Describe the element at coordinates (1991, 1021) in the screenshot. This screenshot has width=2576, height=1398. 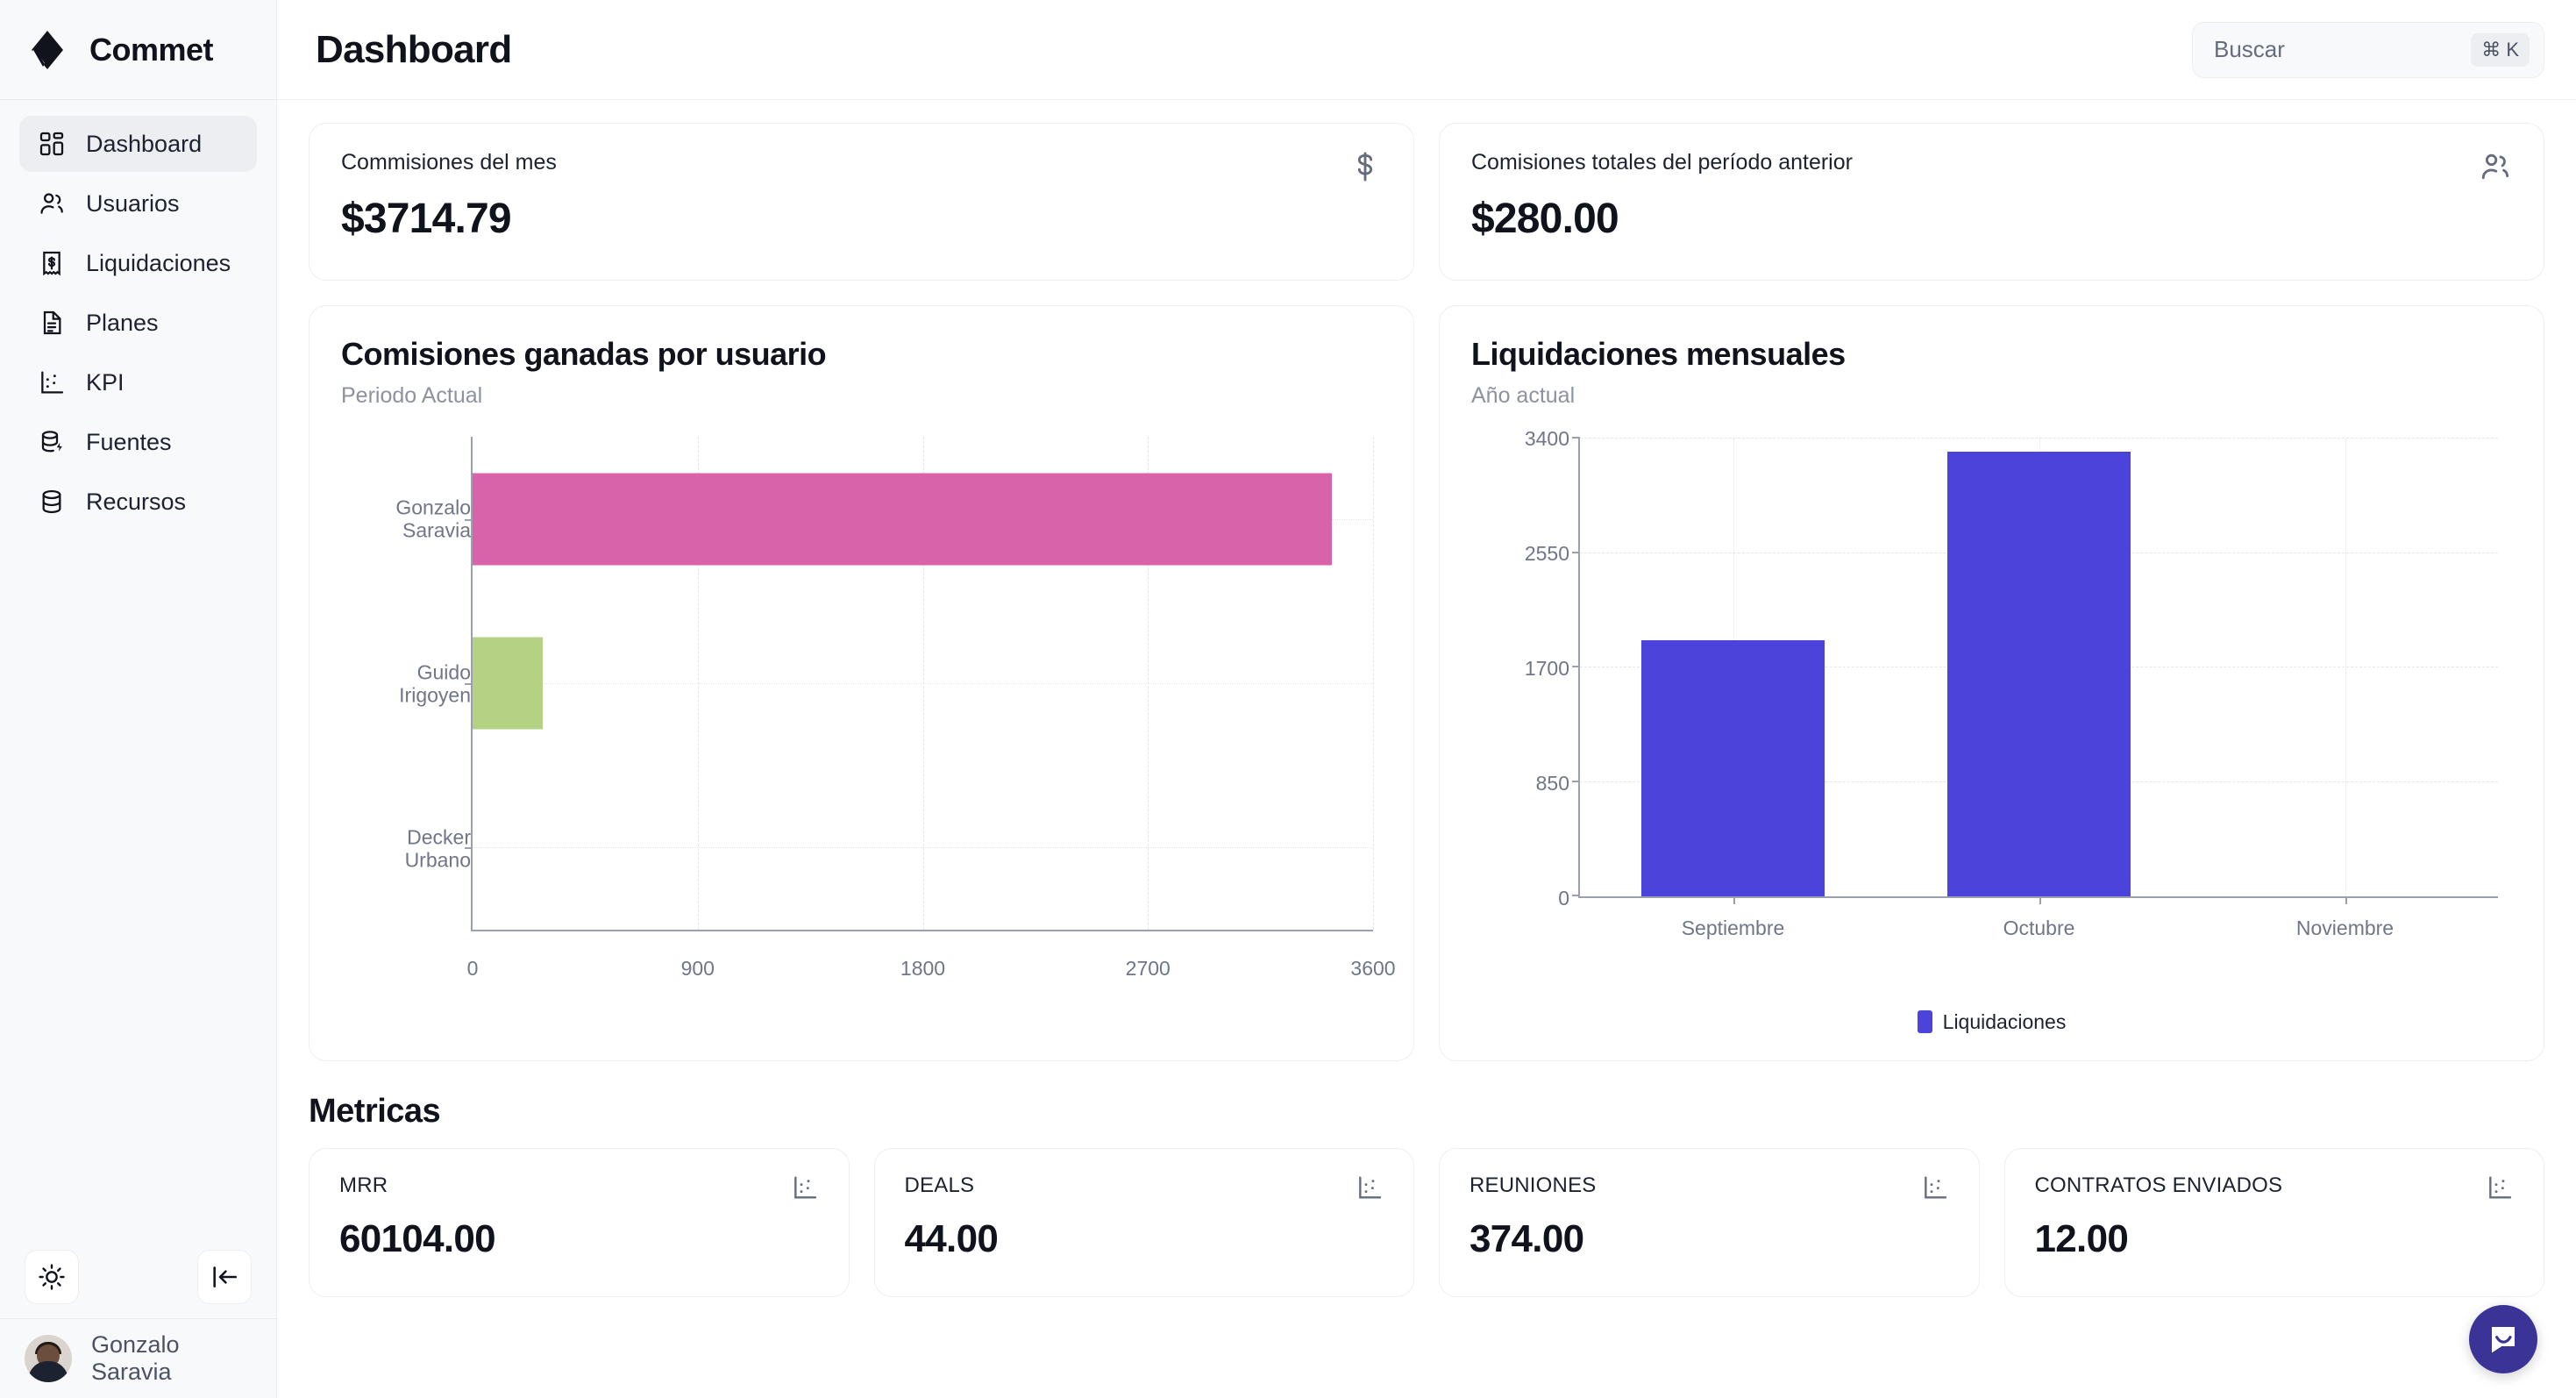
I see `chart-legend: Liquidaciones` at that location.